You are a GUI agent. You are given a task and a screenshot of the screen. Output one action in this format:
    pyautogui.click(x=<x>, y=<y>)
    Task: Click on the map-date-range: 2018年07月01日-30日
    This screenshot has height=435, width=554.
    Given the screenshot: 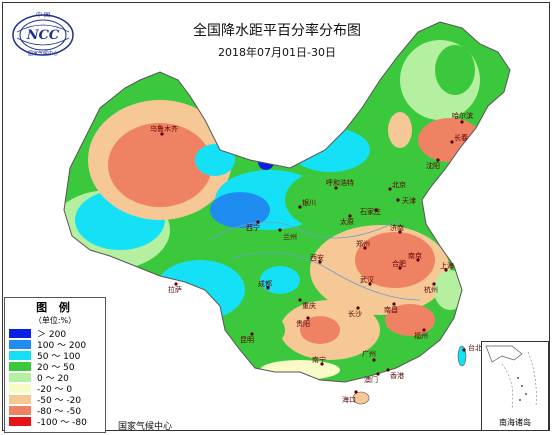 What is the action you would take?
    pyautogui.click(x=277, y=52)
    